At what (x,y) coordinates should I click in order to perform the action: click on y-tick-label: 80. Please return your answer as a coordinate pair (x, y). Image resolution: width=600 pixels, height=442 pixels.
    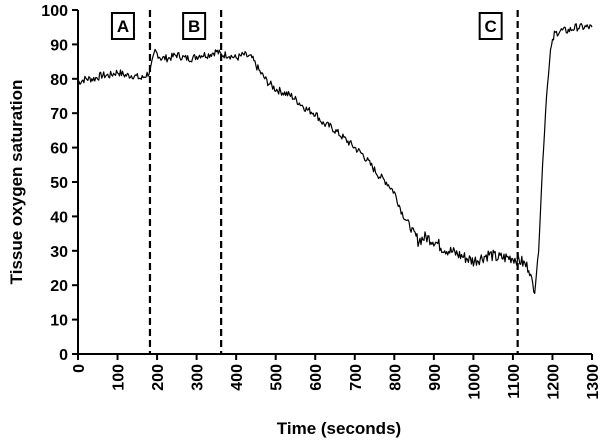
    Looking at the image, I should click on (59, 80).